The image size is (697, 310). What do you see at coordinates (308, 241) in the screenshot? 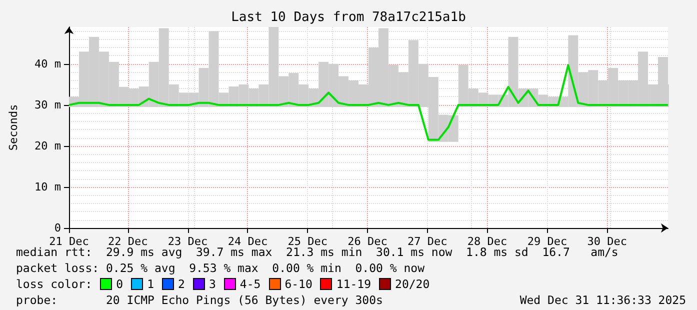
I see `x-tick-label: 25 Dec` at bounding box center [308, 241].